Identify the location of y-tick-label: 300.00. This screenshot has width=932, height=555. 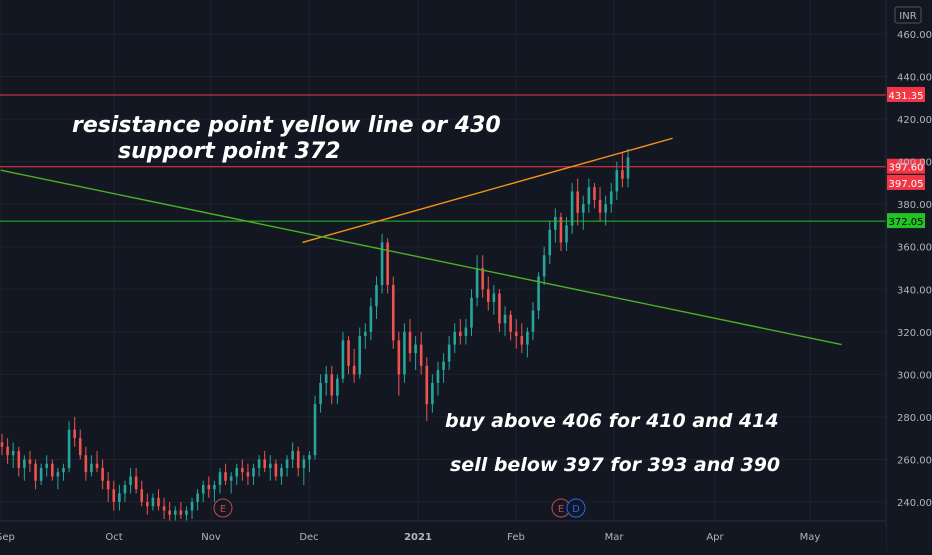
(914, 375).